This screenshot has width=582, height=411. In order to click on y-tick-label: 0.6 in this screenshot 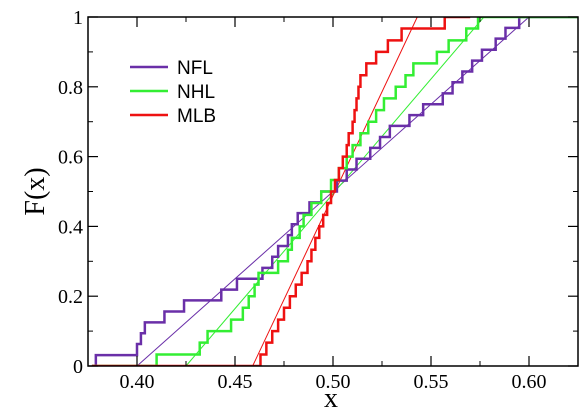, I will do `click(70, 158)`.